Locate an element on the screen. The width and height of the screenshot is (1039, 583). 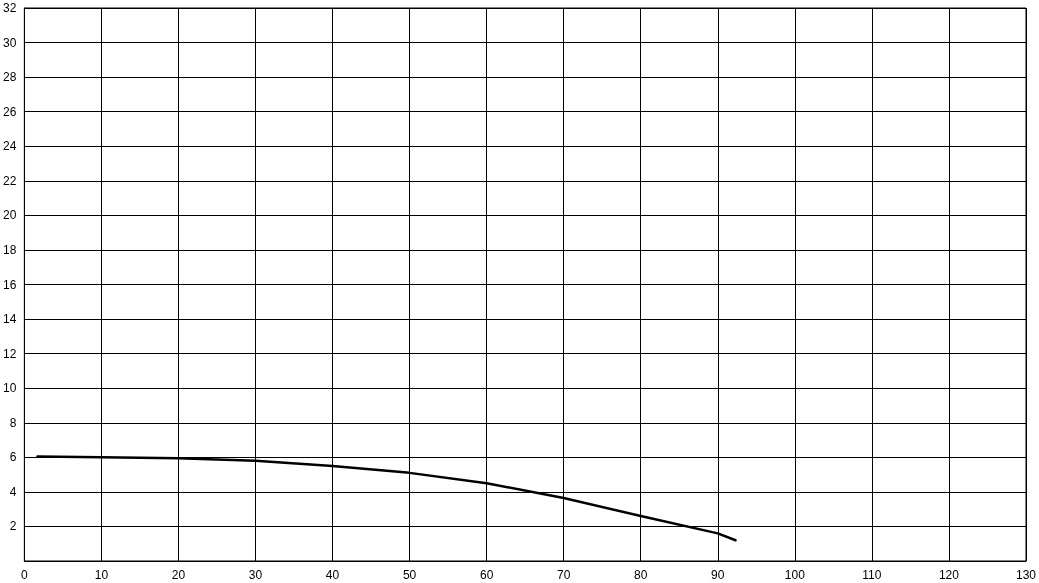
y-tick-label: 24 is located at coordinates (9, 146).